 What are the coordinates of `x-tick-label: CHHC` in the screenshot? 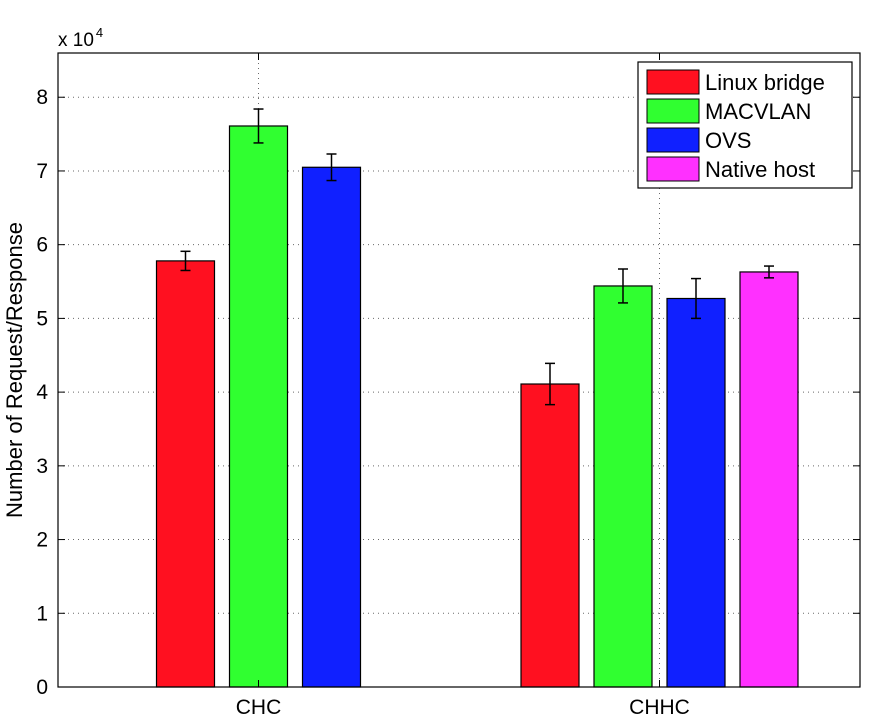 It's located at (659, 707).